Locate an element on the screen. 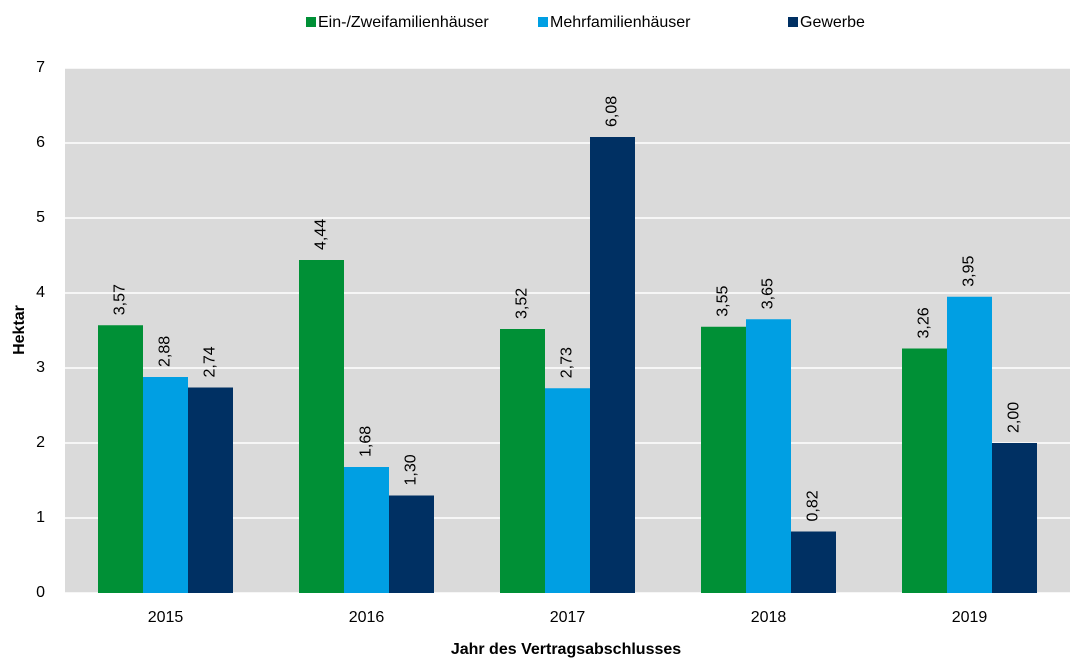 This screenshot has width=1073, height=661. x-tick-label: 2015 is located at coordinates (166, 617).